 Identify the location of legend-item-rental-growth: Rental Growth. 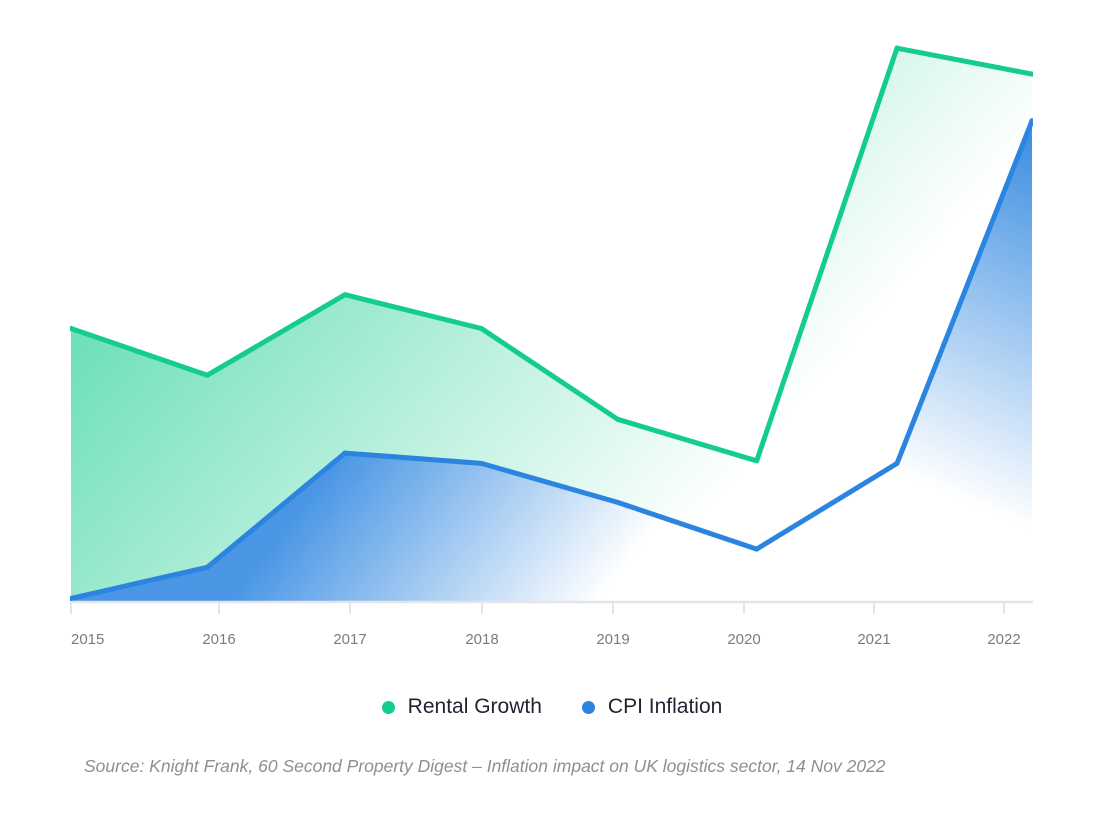
(461, 707).